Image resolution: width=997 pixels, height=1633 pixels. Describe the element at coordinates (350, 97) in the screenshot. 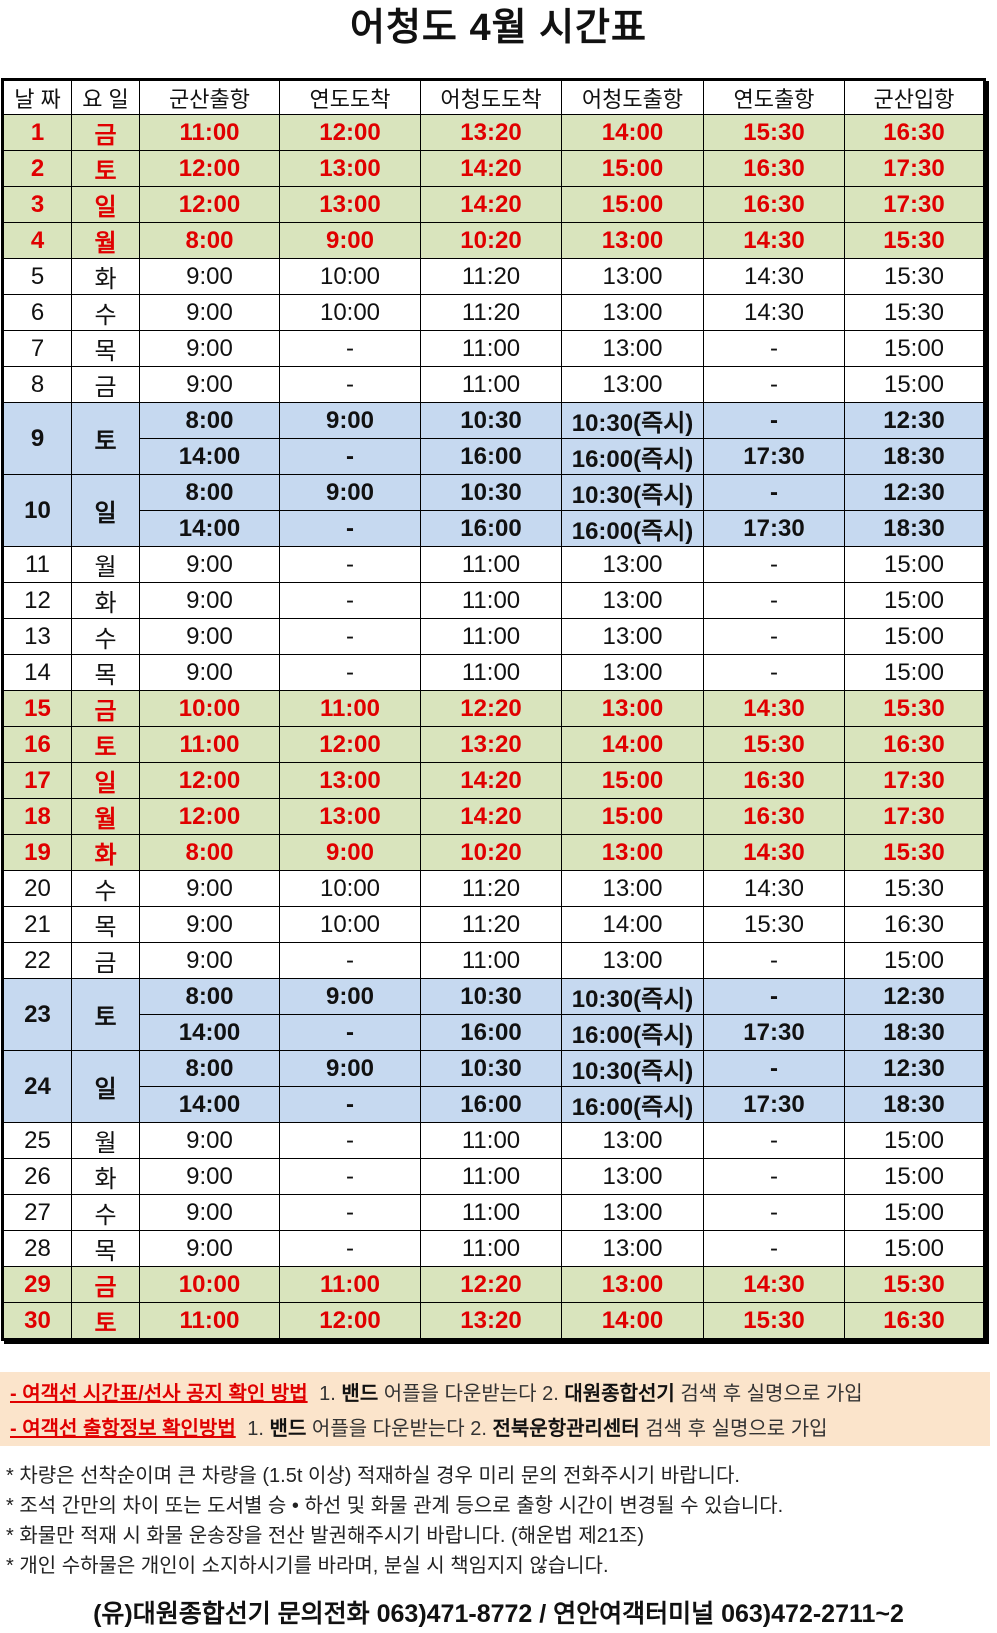

I see `header-yeondo-arrival: 연도도착` at that location.